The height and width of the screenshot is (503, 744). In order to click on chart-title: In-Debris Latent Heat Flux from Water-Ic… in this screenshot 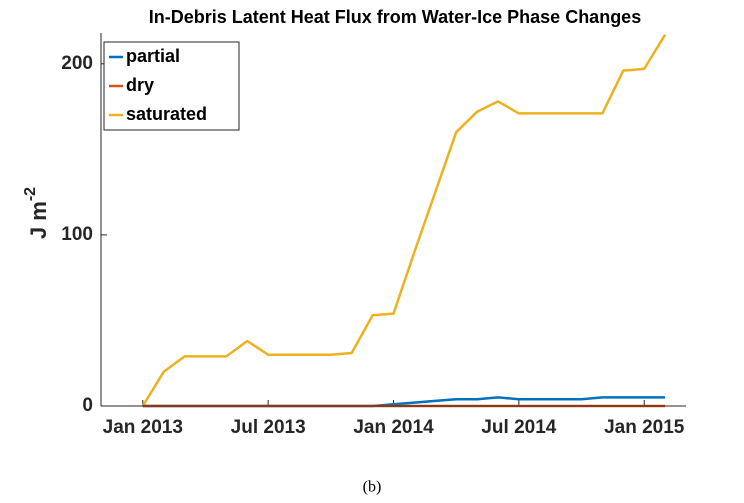, I will do `click(395, 17)`.